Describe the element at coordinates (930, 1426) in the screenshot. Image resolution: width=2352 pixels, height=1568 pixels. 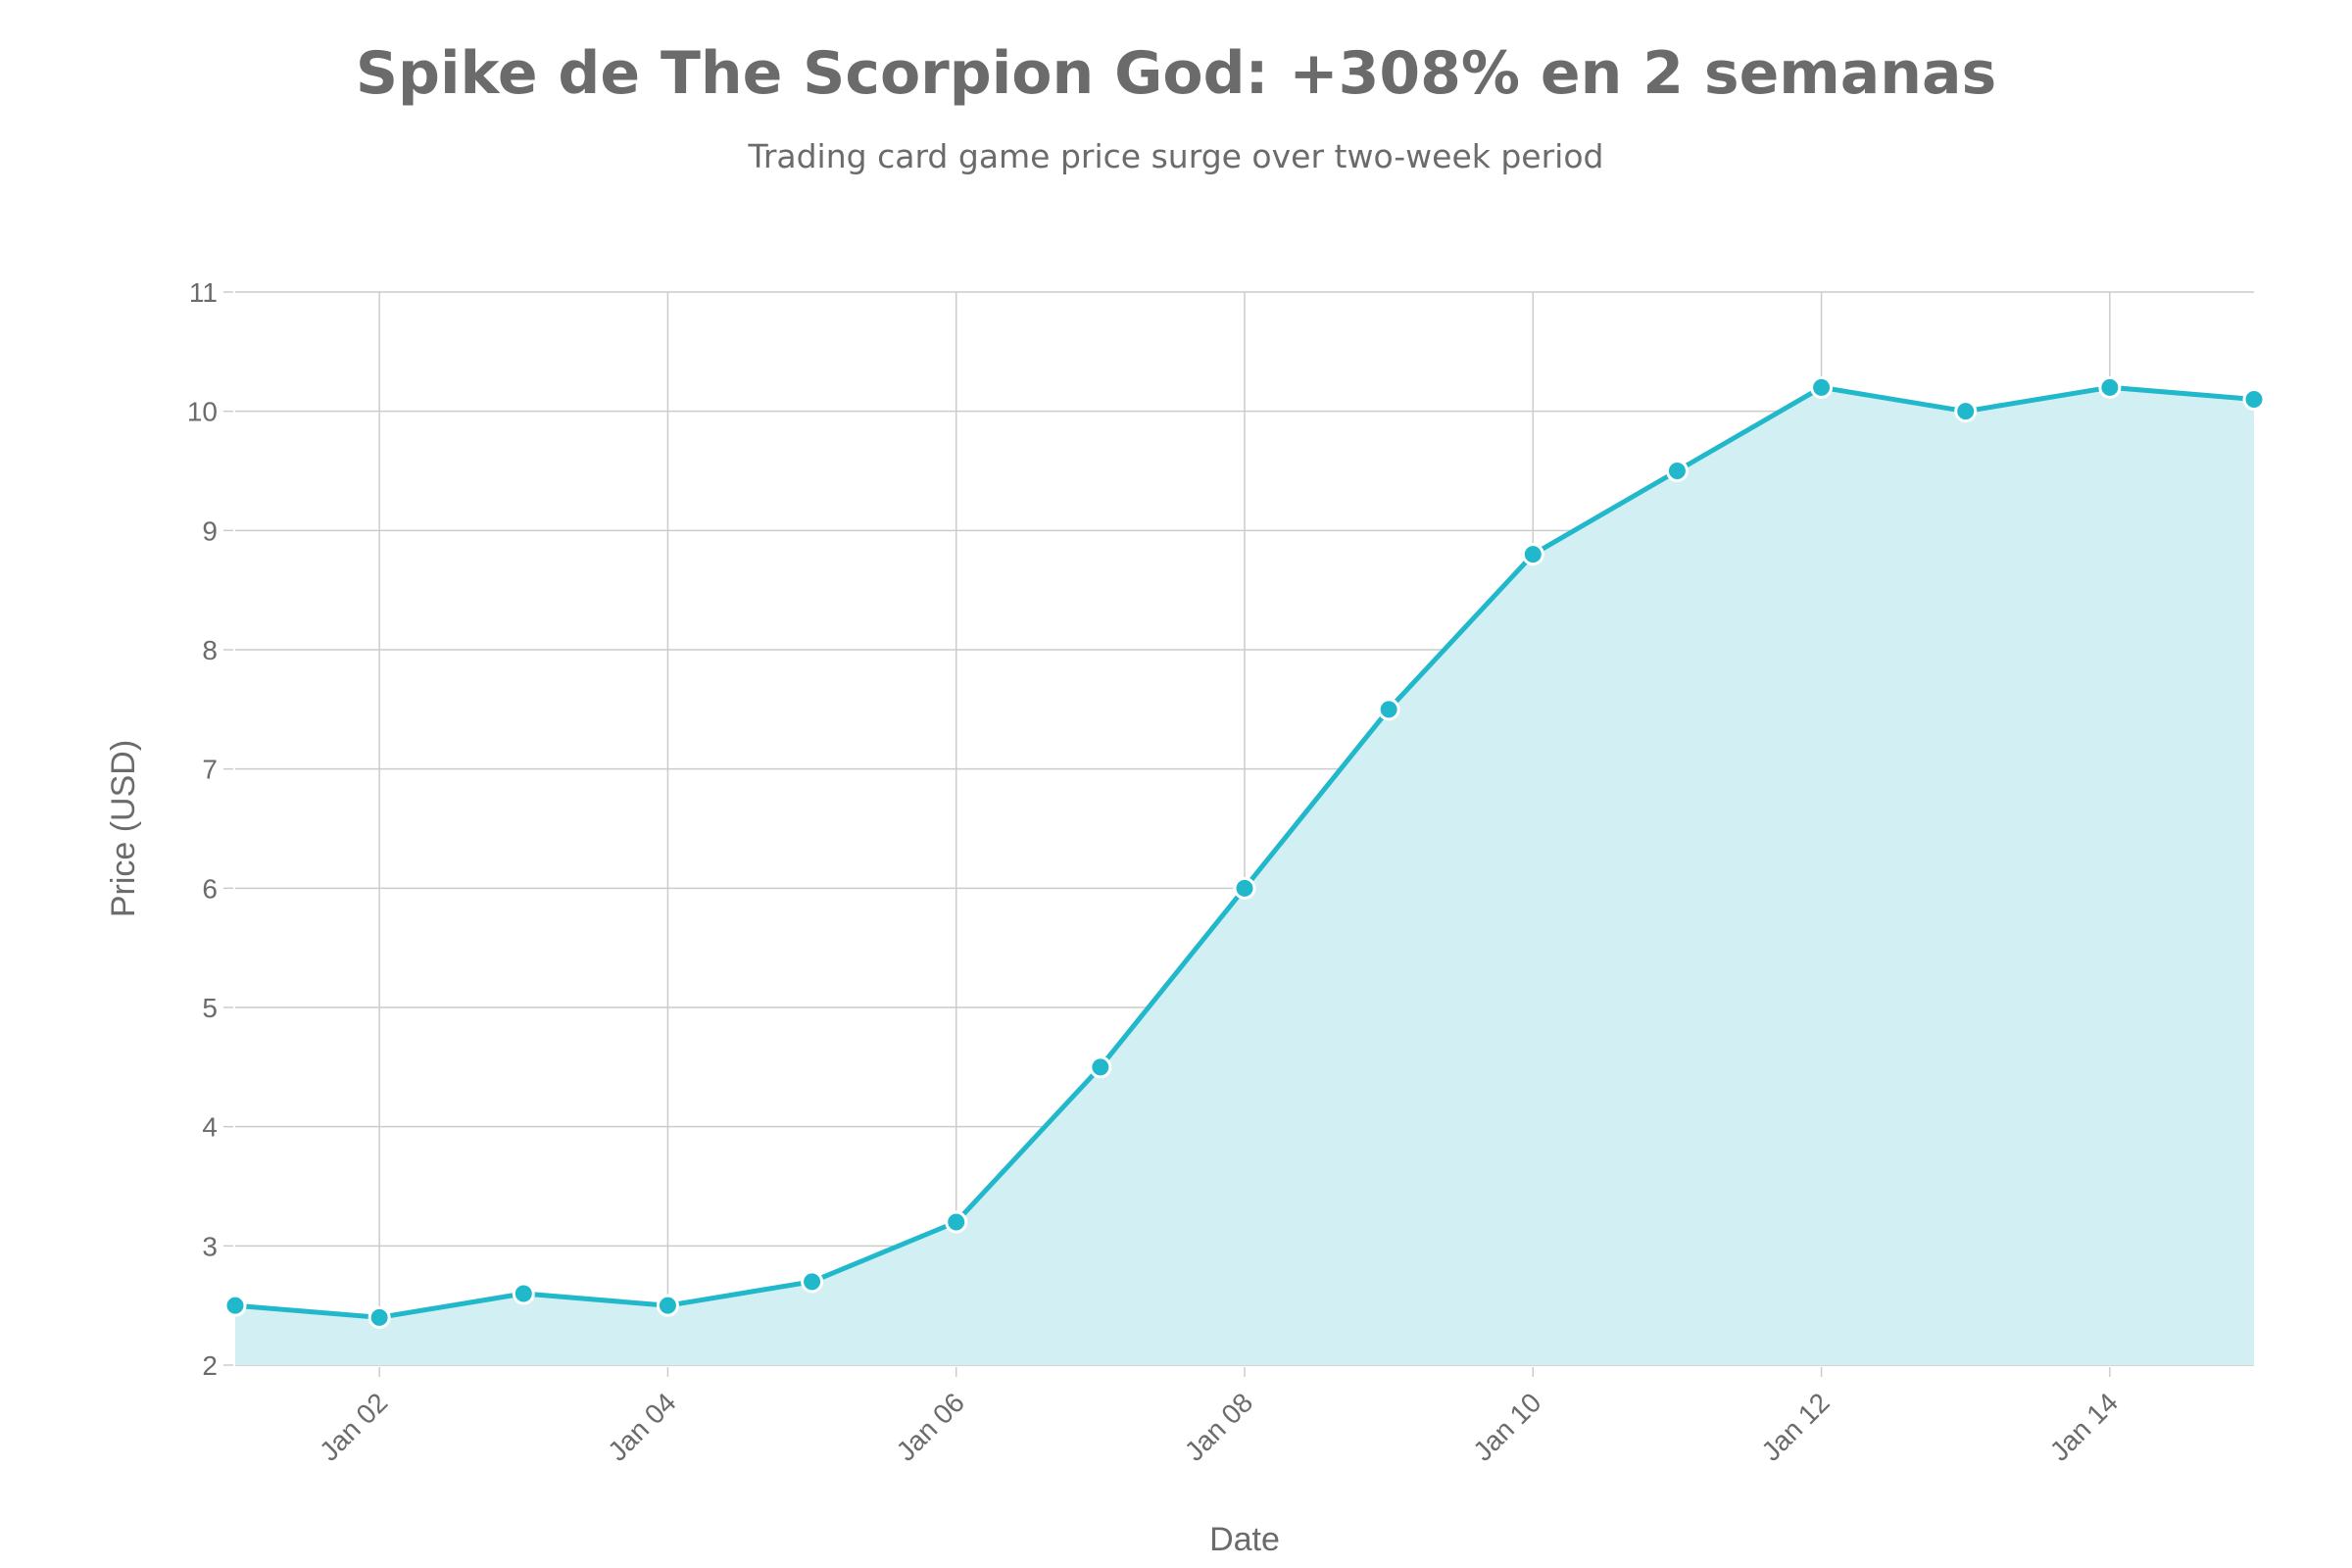
I see `x-tick-label: Jan 06` at that location.